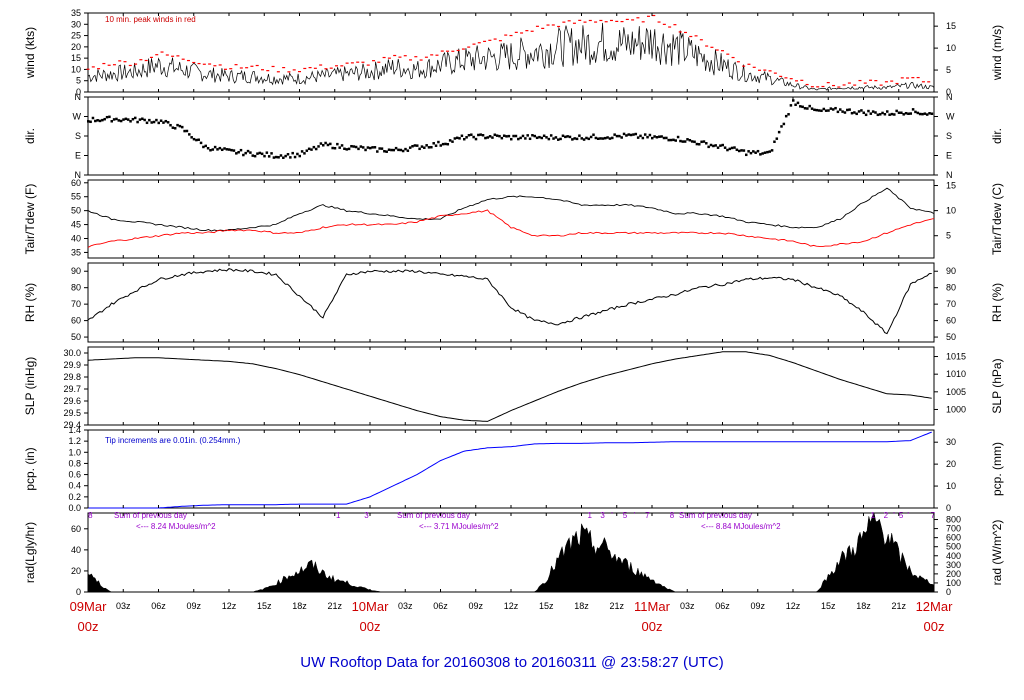 This screenshot has height=700, width=1024. What do you see at coordinates (546, 606) in the screenshot?
I see `hour-label: 15z` at bounding box center [546, 606].